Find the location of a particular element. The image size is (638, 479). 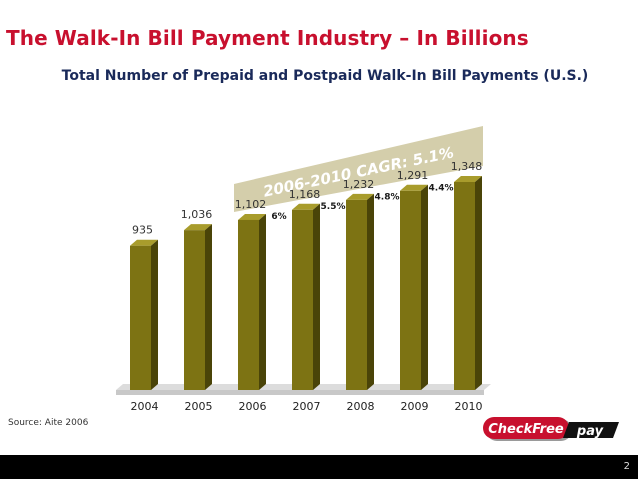

growth-label: 4.4% is located at coordinates (441, 188).